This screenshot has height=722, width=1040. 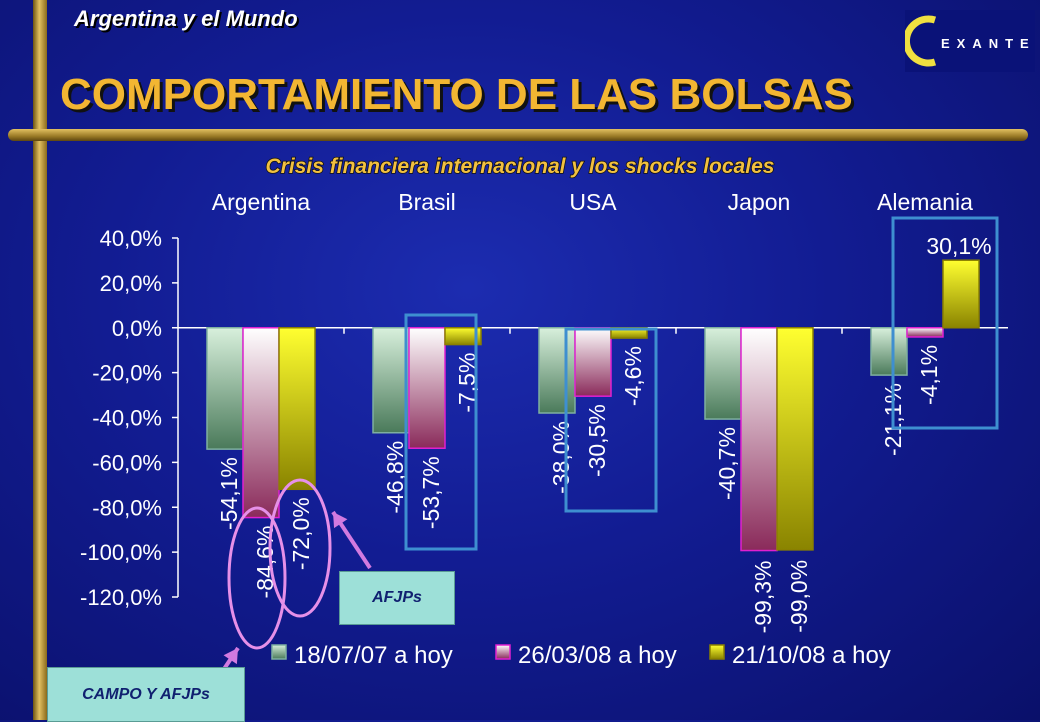 What do you see at coordinates (301, 533) in the screenshot?
I see `data-label: -72,0%` at bounding box center [301, 533].